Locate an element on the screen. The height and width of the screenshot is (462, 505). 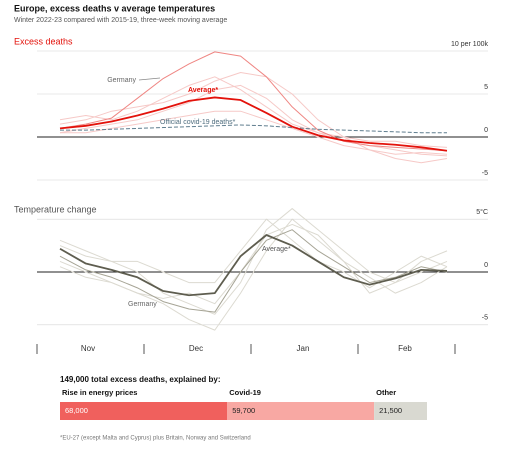
panel-title: Temperature change is located at coordinates (55, 209).